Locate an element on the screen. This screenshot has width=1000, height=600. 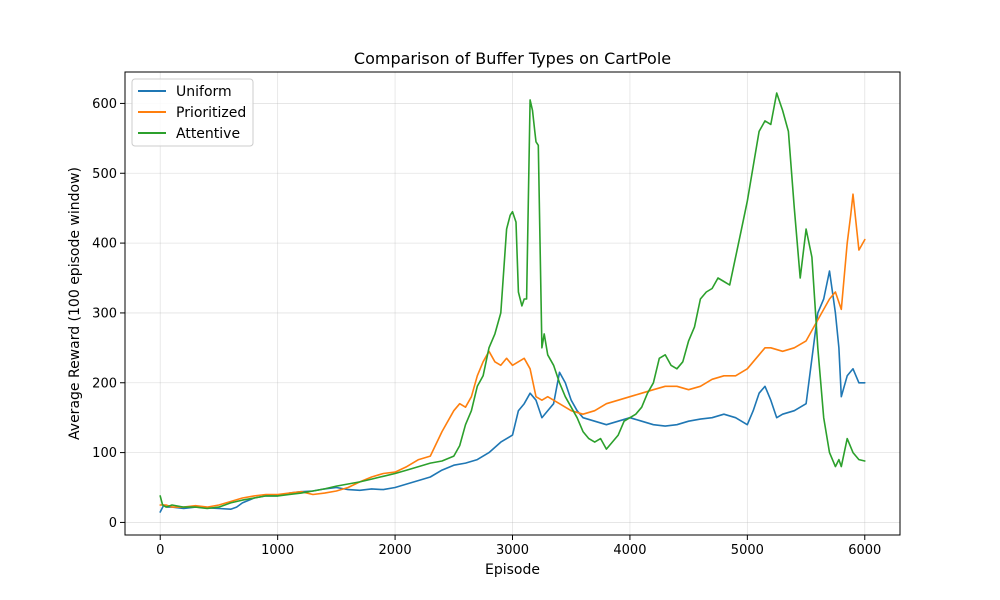
y-axis-ticks: 0 100 200 300 400 500 600 is located at coordinates (108, 314).